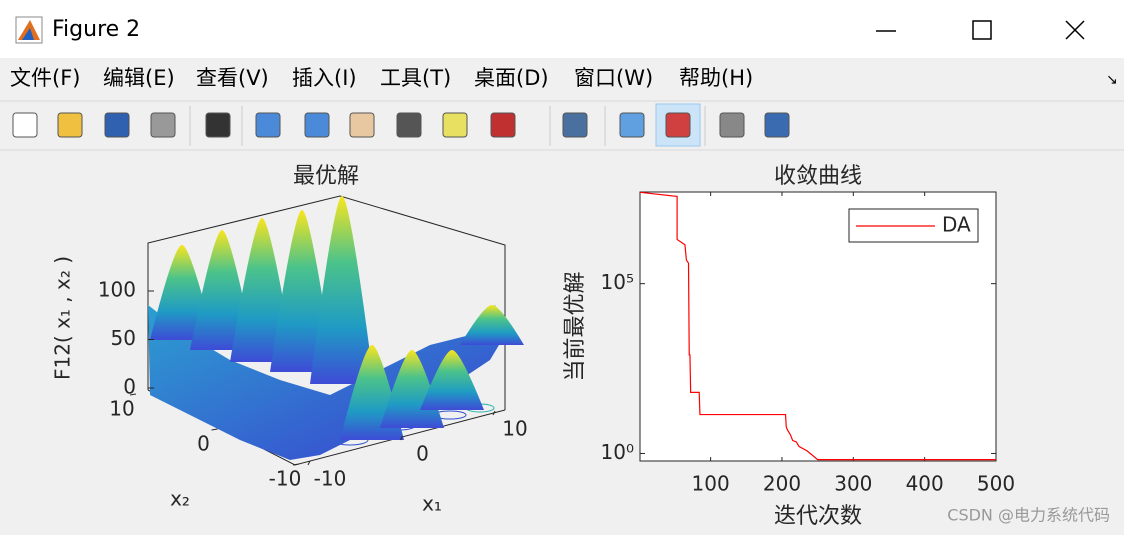  What do you see at coordinates (1112, 80) in the screenshot?
I see `menu-dock-arrow: ↘` at bounding box center [1112, 80].